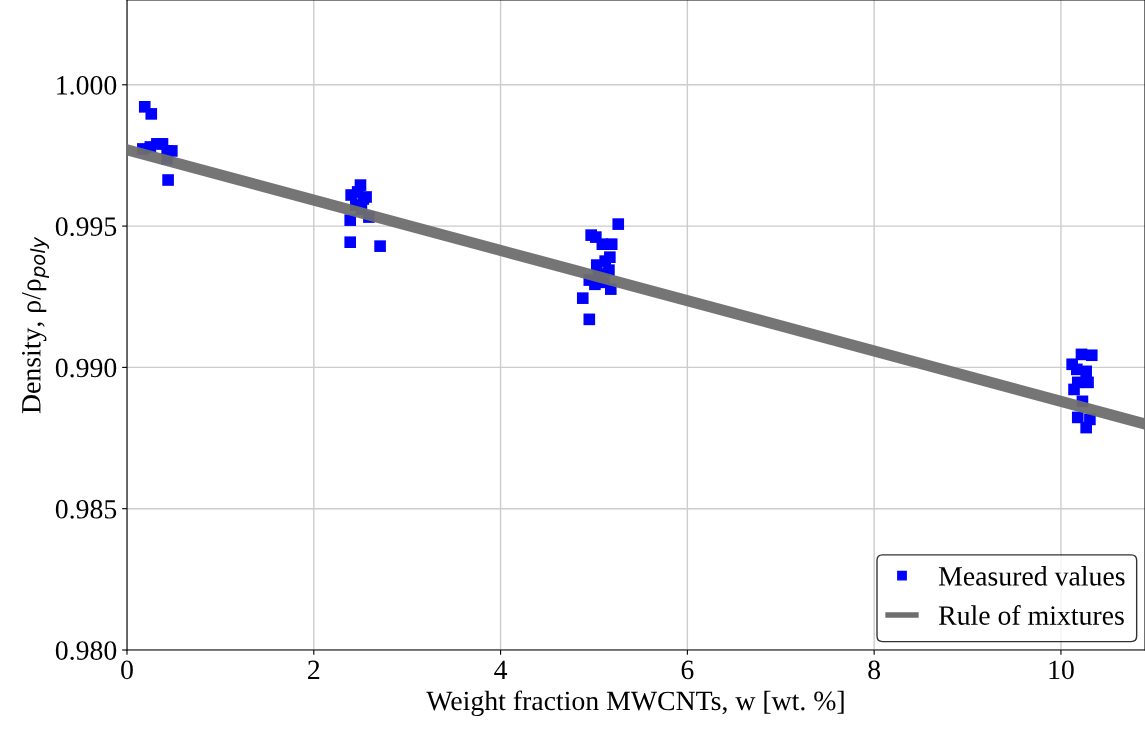 This screenshot has width=1145, height=734. I want to click on y-tick-label: 1.000, so click(87, 85).